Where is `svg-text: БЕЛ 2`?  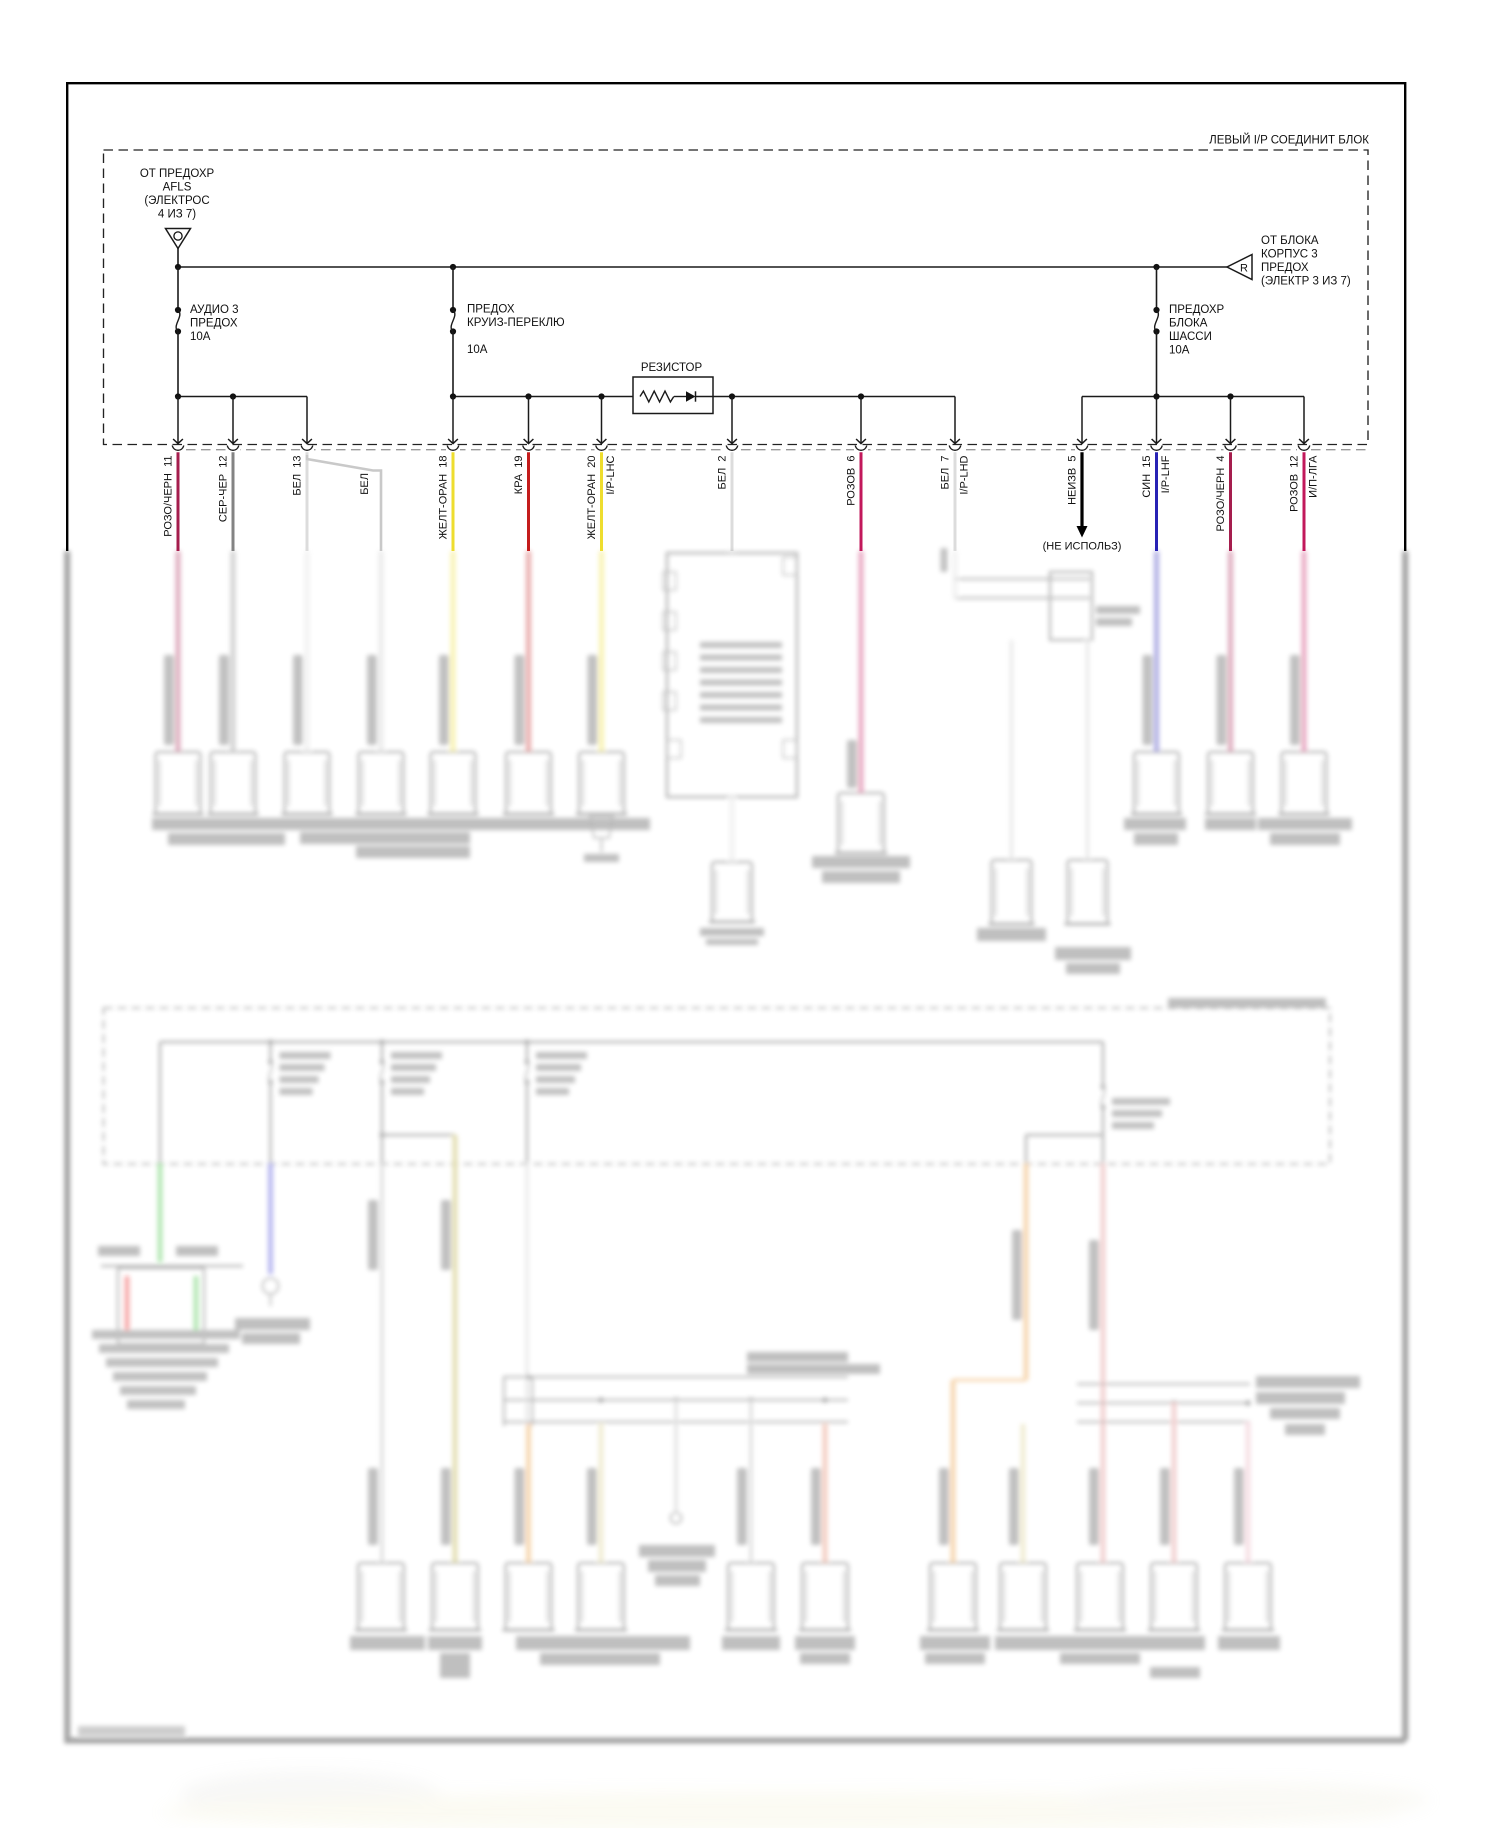 svg-text: БЕЛ 2 is located at coordinates (723, 473).